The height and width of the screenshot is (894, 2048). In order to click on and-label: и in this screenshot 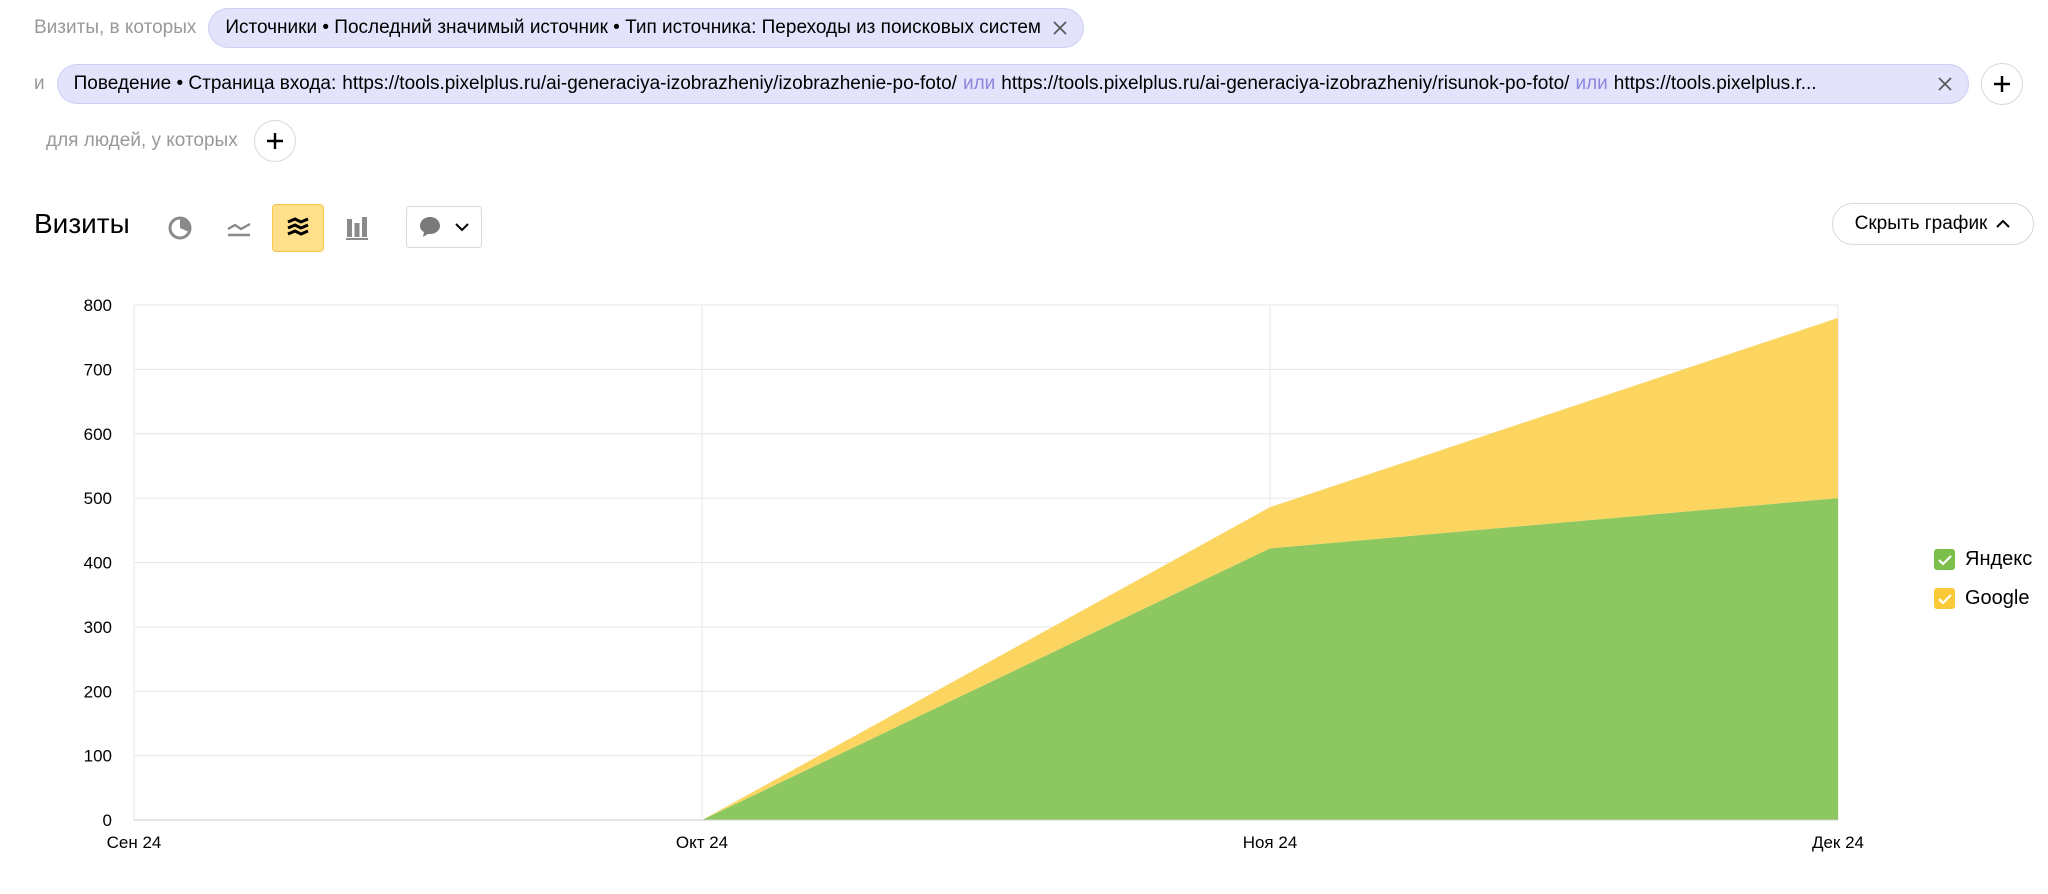, I will do `click(39, 83)`.